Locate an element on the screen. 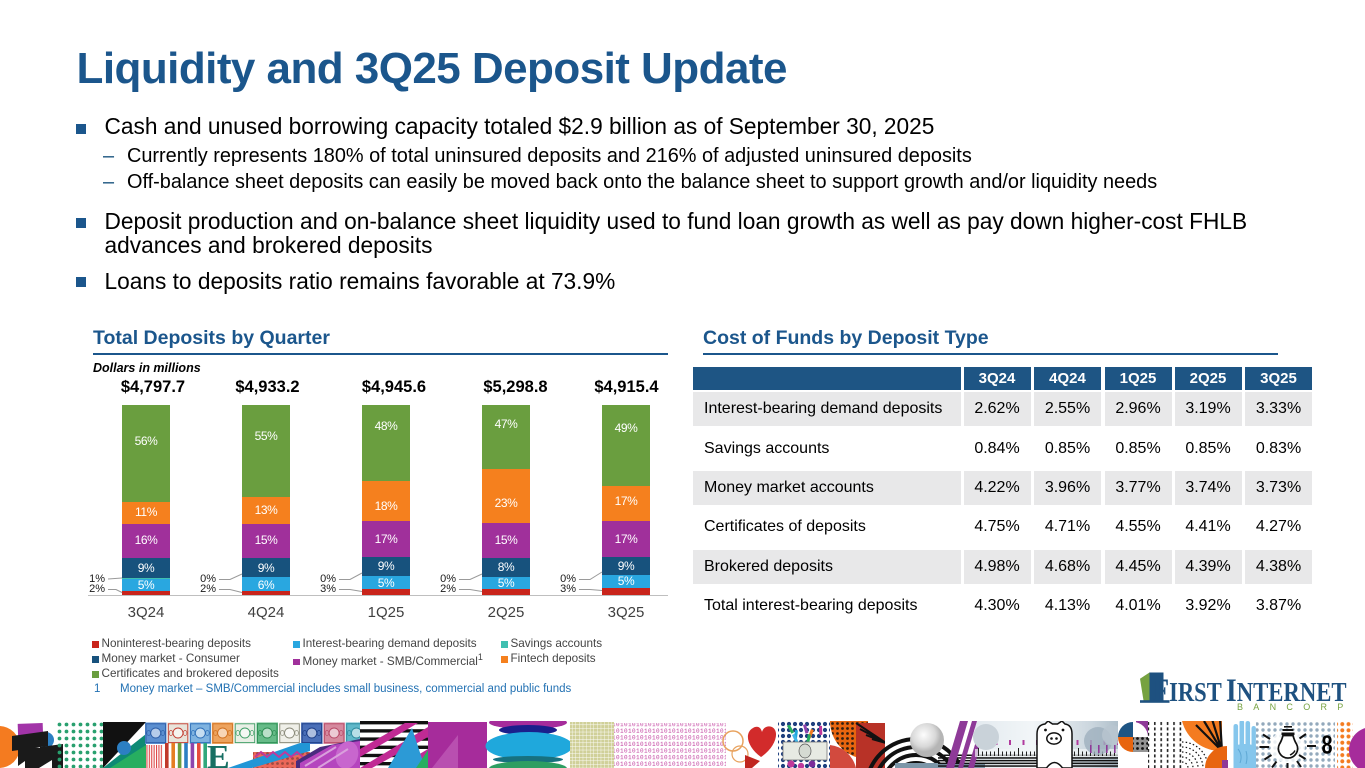 This screenshot has width=1365, height=768. svg-text: FIRST is located at coordinates (1187, 689).